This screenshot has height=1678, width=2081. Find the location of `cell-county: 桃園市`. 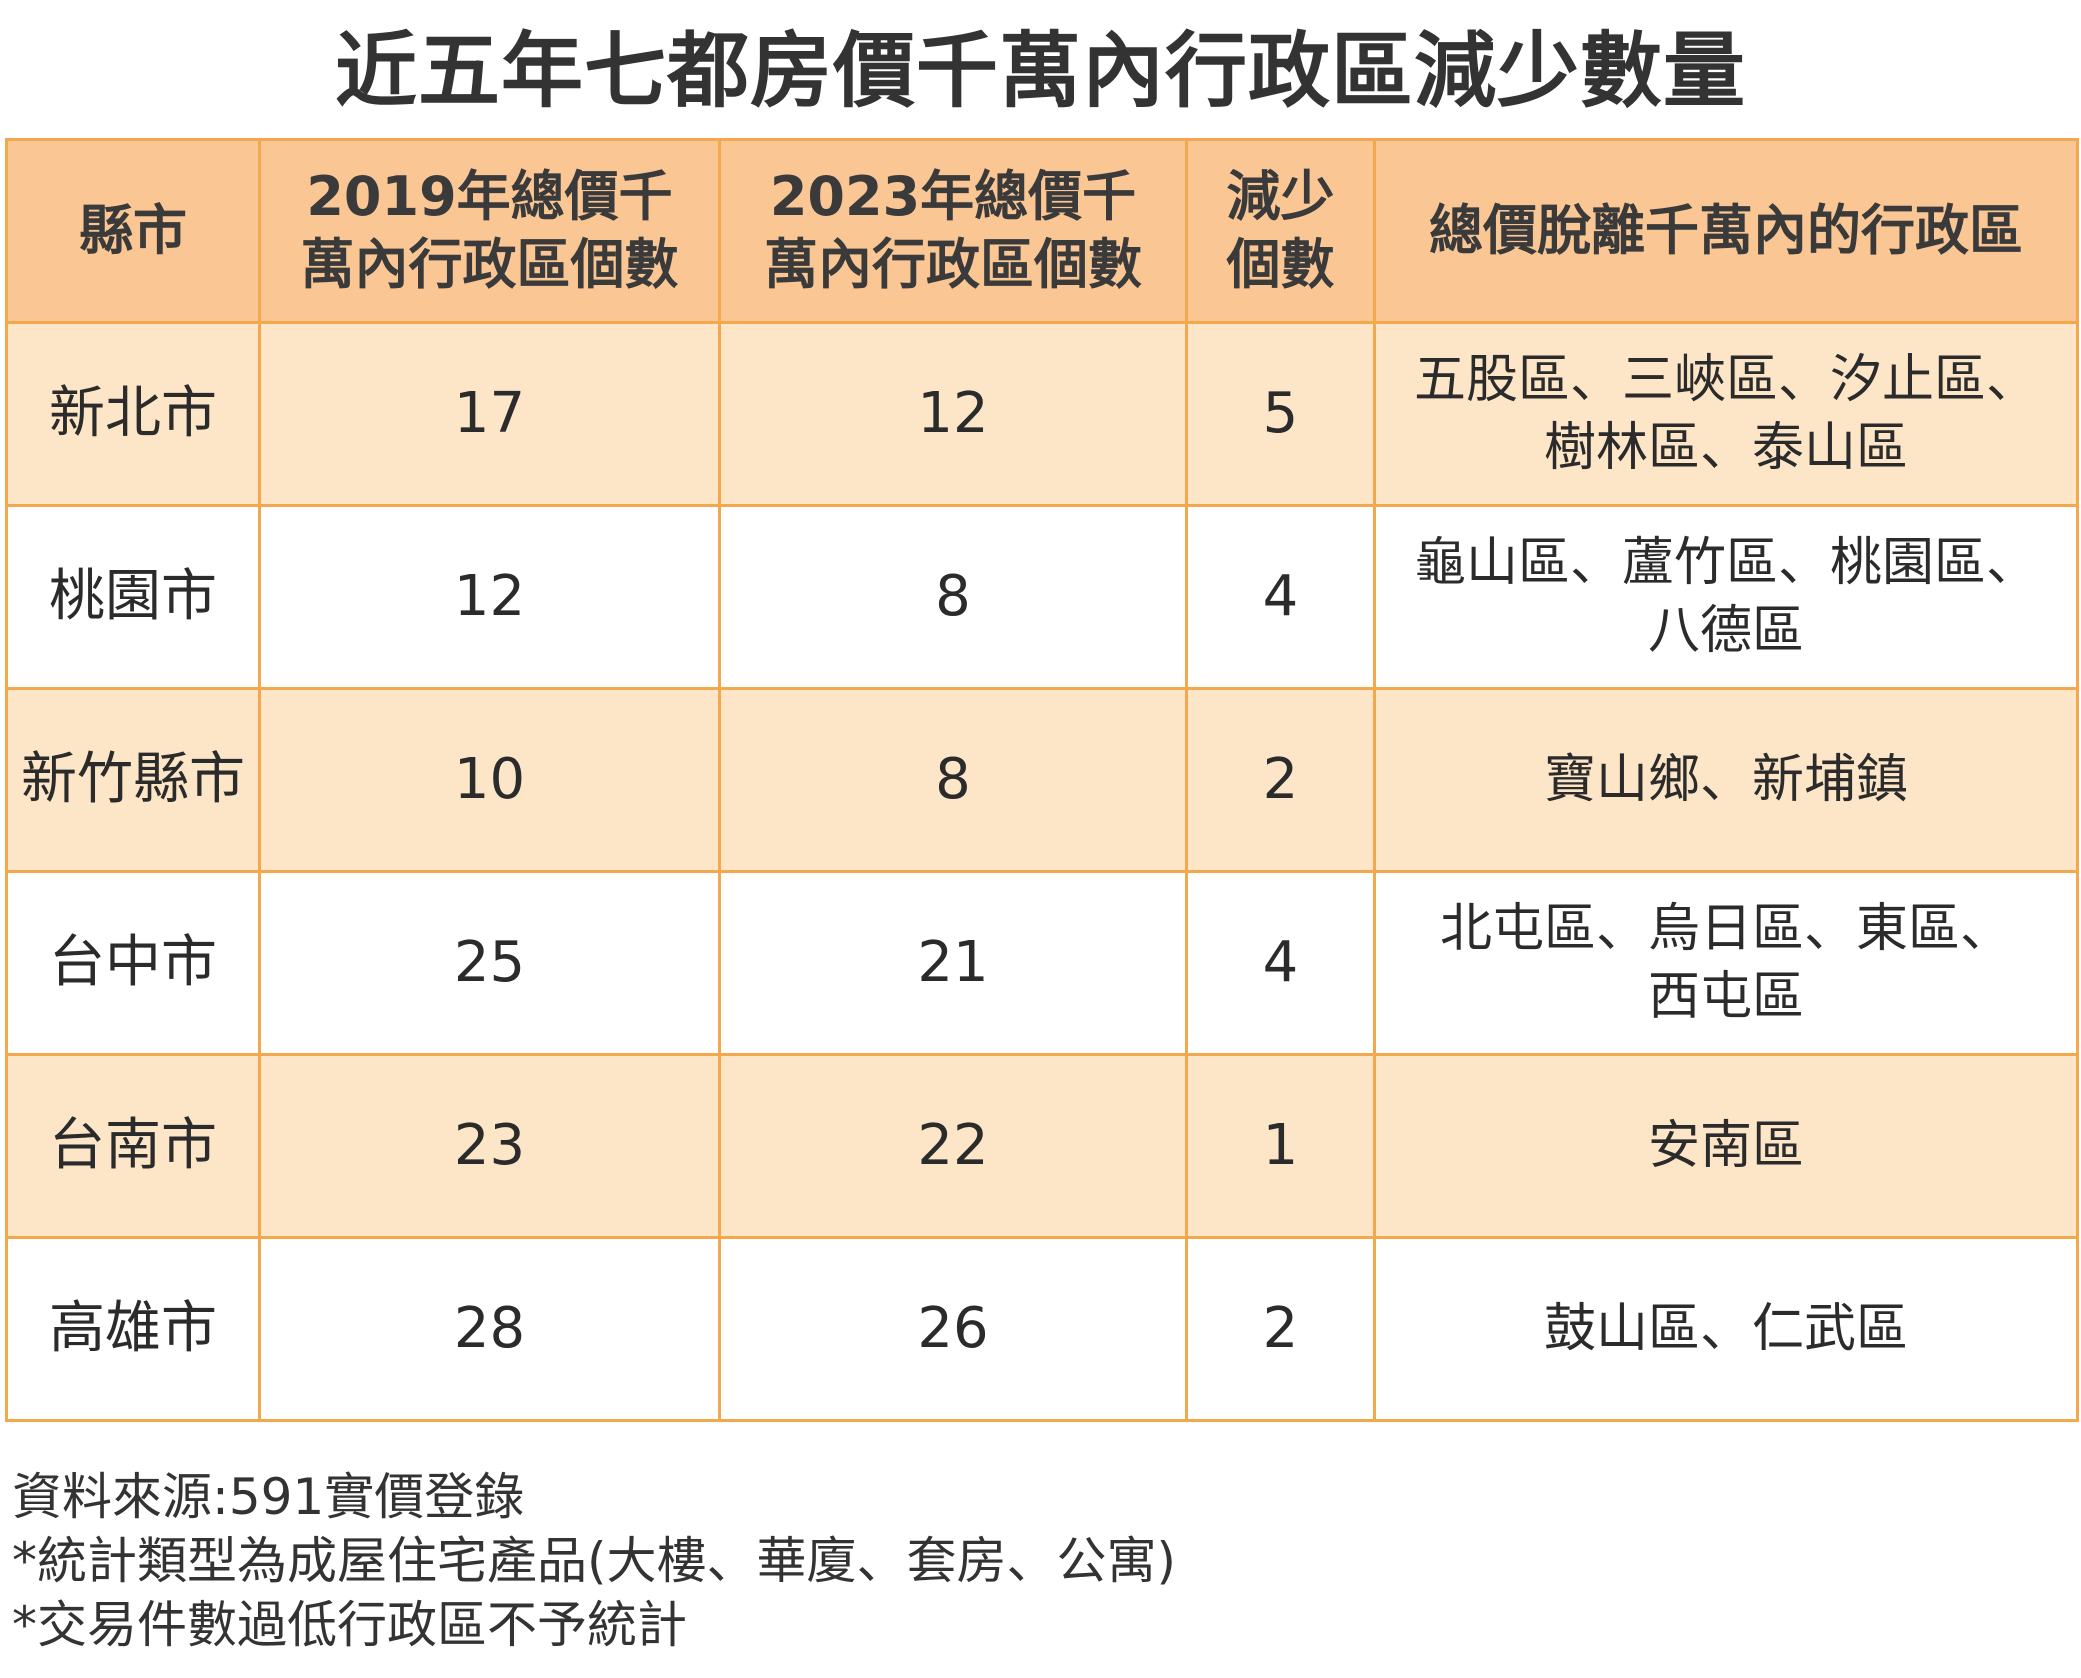

cell-county: 桃園市 is located at coordinates (133, 597).